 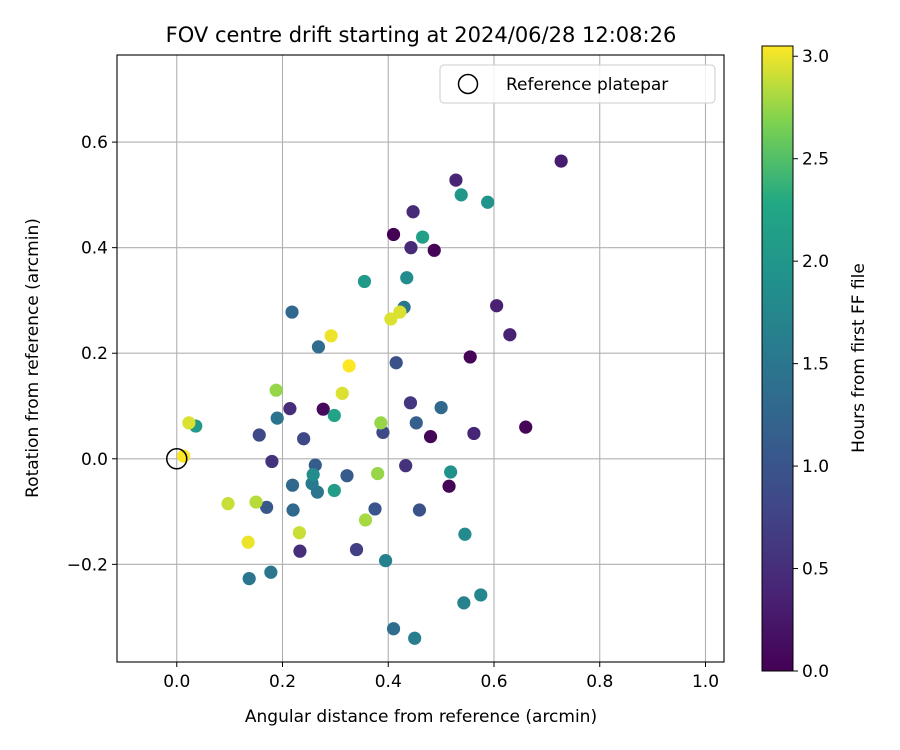 What do you see at coordinates (441, 677) in the screenshot?
I see `x-axis-ticks: 0.0 0.2 0.4 0.6 0.8 1.0` at bounding box center [441, 677].